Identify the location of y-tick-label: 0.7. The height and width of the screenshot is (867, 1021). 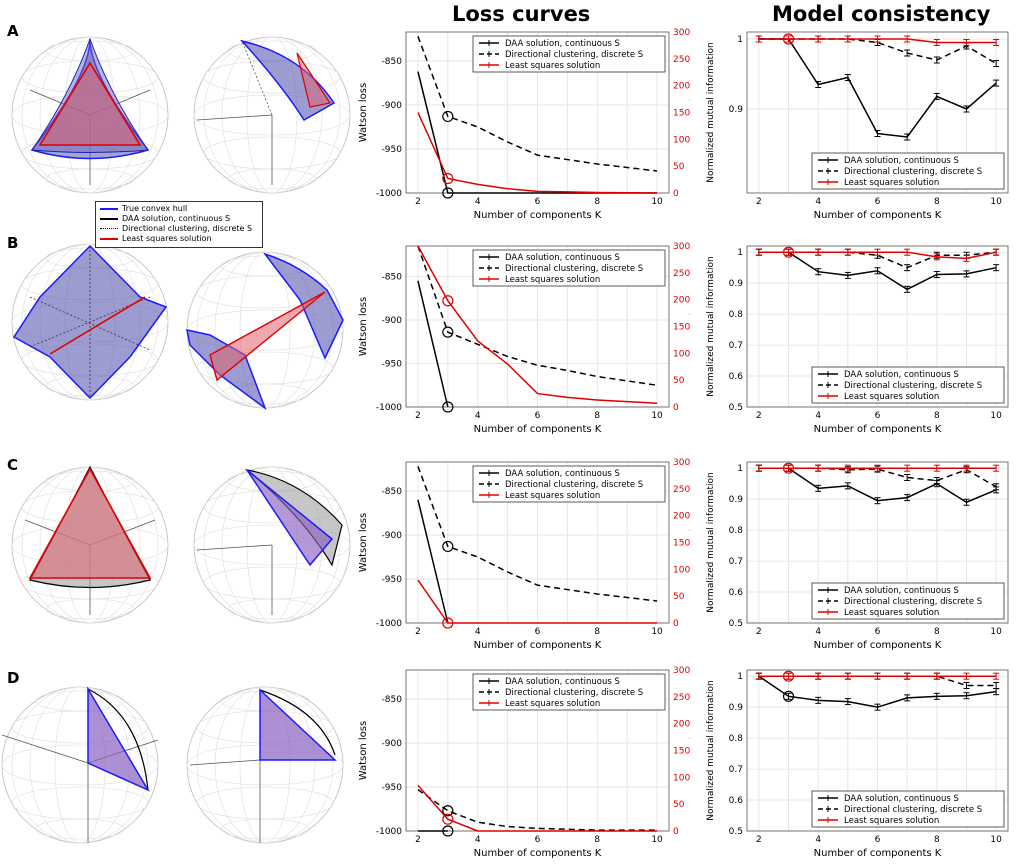
(736, 562).